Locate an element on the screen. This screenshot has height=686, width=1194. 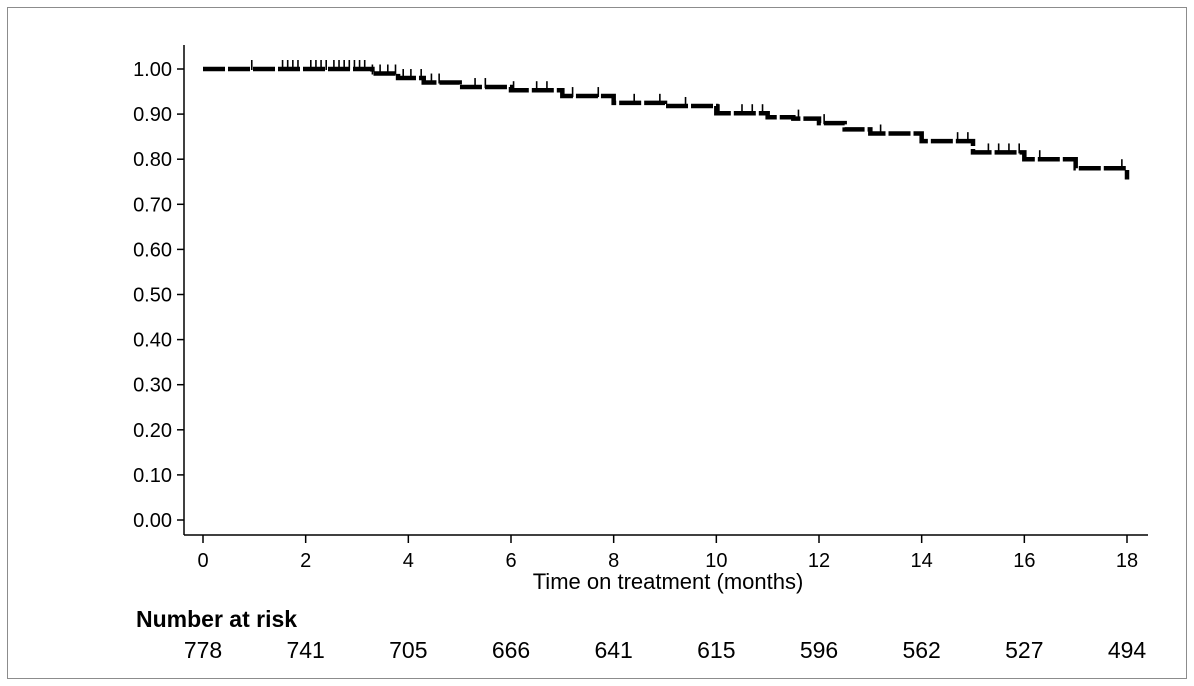
risk-count: 778 is located at coordinates (203, 650).